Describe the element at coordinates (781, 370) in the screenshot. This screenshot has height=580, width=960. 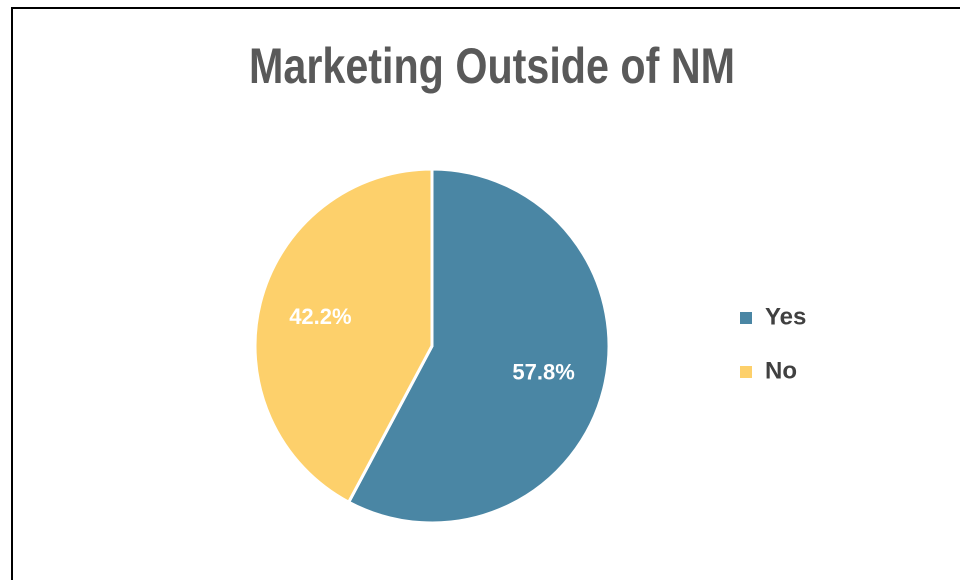
I see `legend-label: No` at that location.